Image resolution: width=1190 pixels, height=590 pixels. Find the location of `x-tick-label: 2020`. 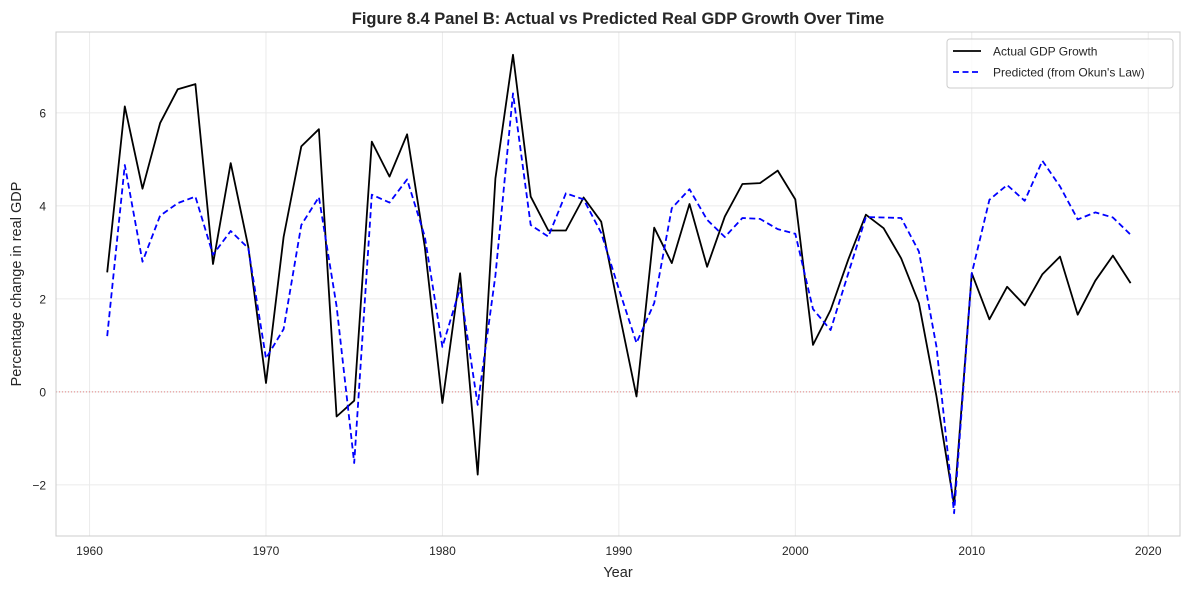

x-tick-label: 2020 is located at coordinates (1148, 551).